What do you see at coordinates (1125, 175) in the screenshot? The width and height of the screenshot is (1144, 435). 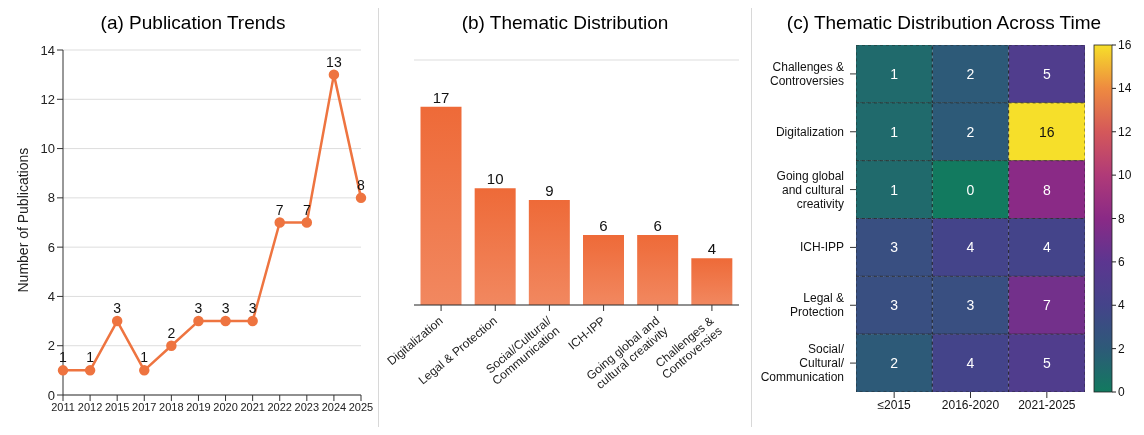 I see `color-bar-label: 10` at bounding box center [1125, 175].